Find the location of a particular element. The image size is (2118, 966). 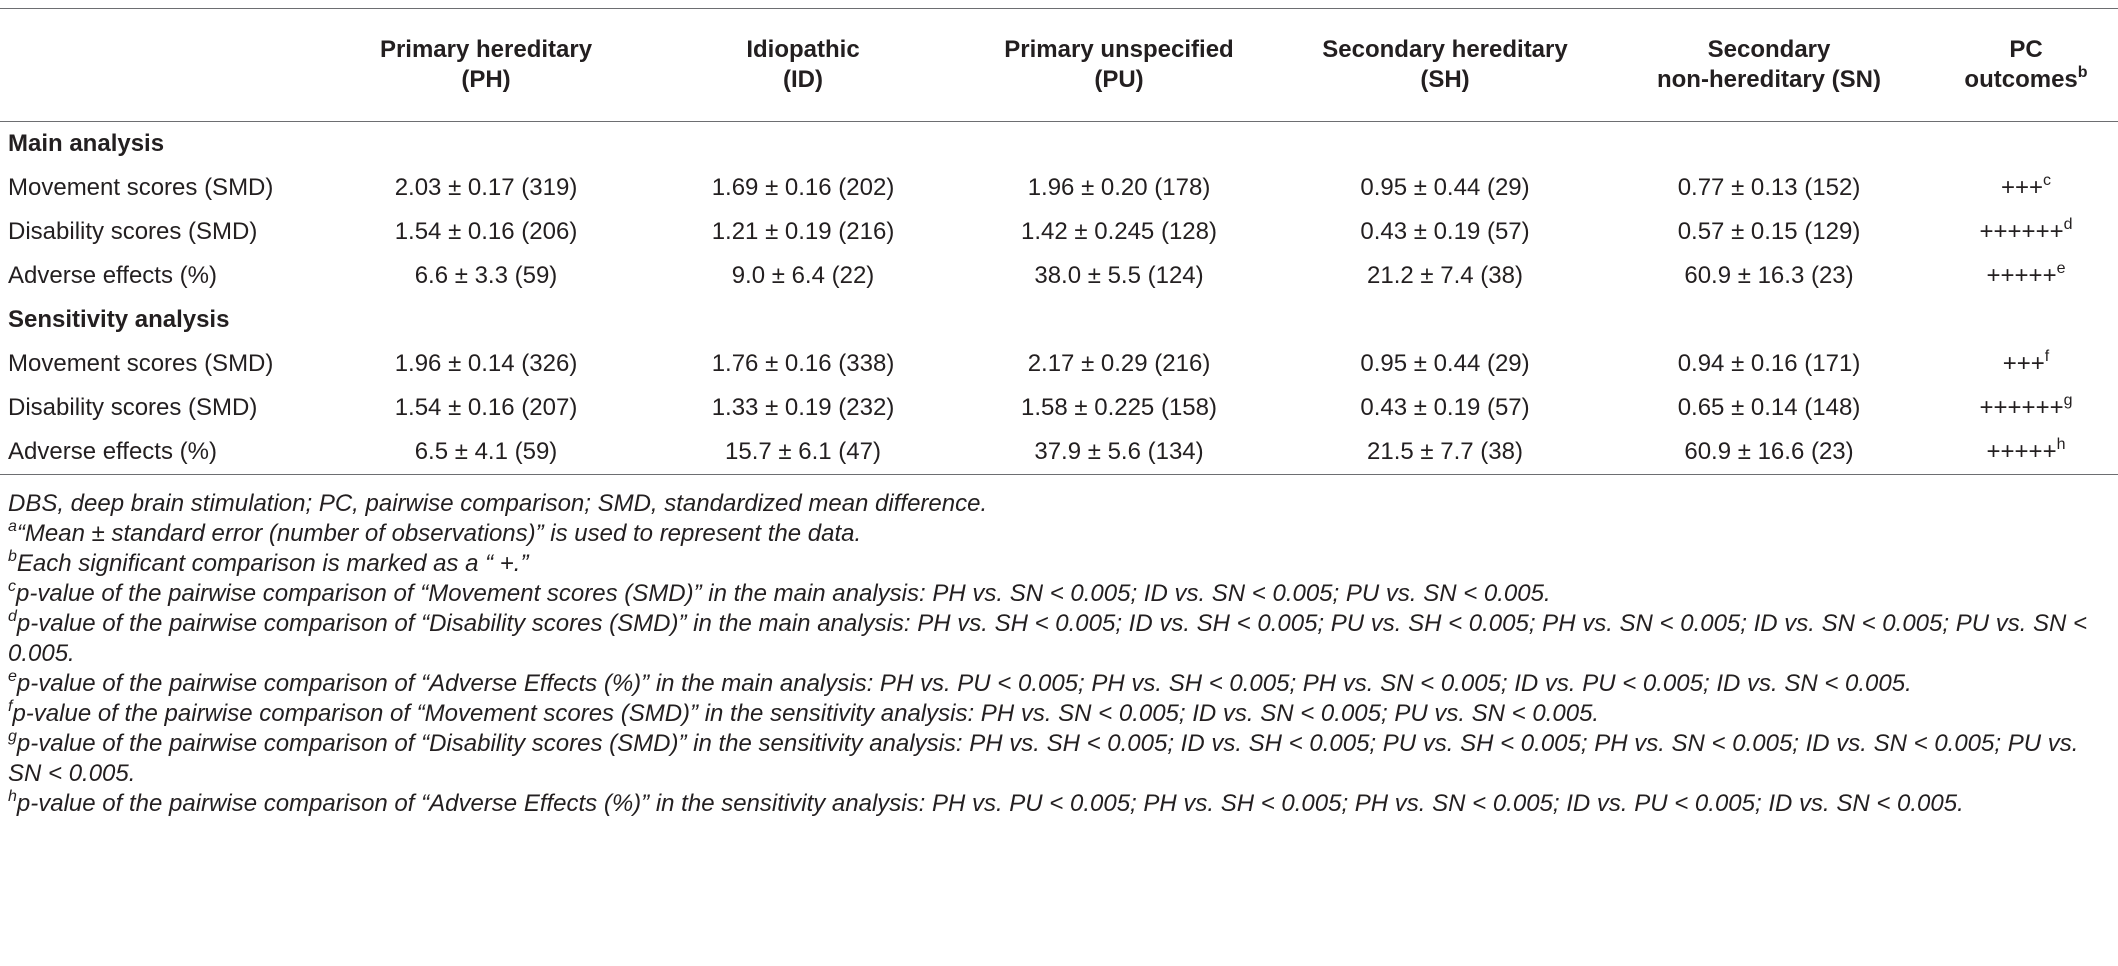

cell-ph: 6.5 ± 4.1 (59) is located at coordinates (486, 452).